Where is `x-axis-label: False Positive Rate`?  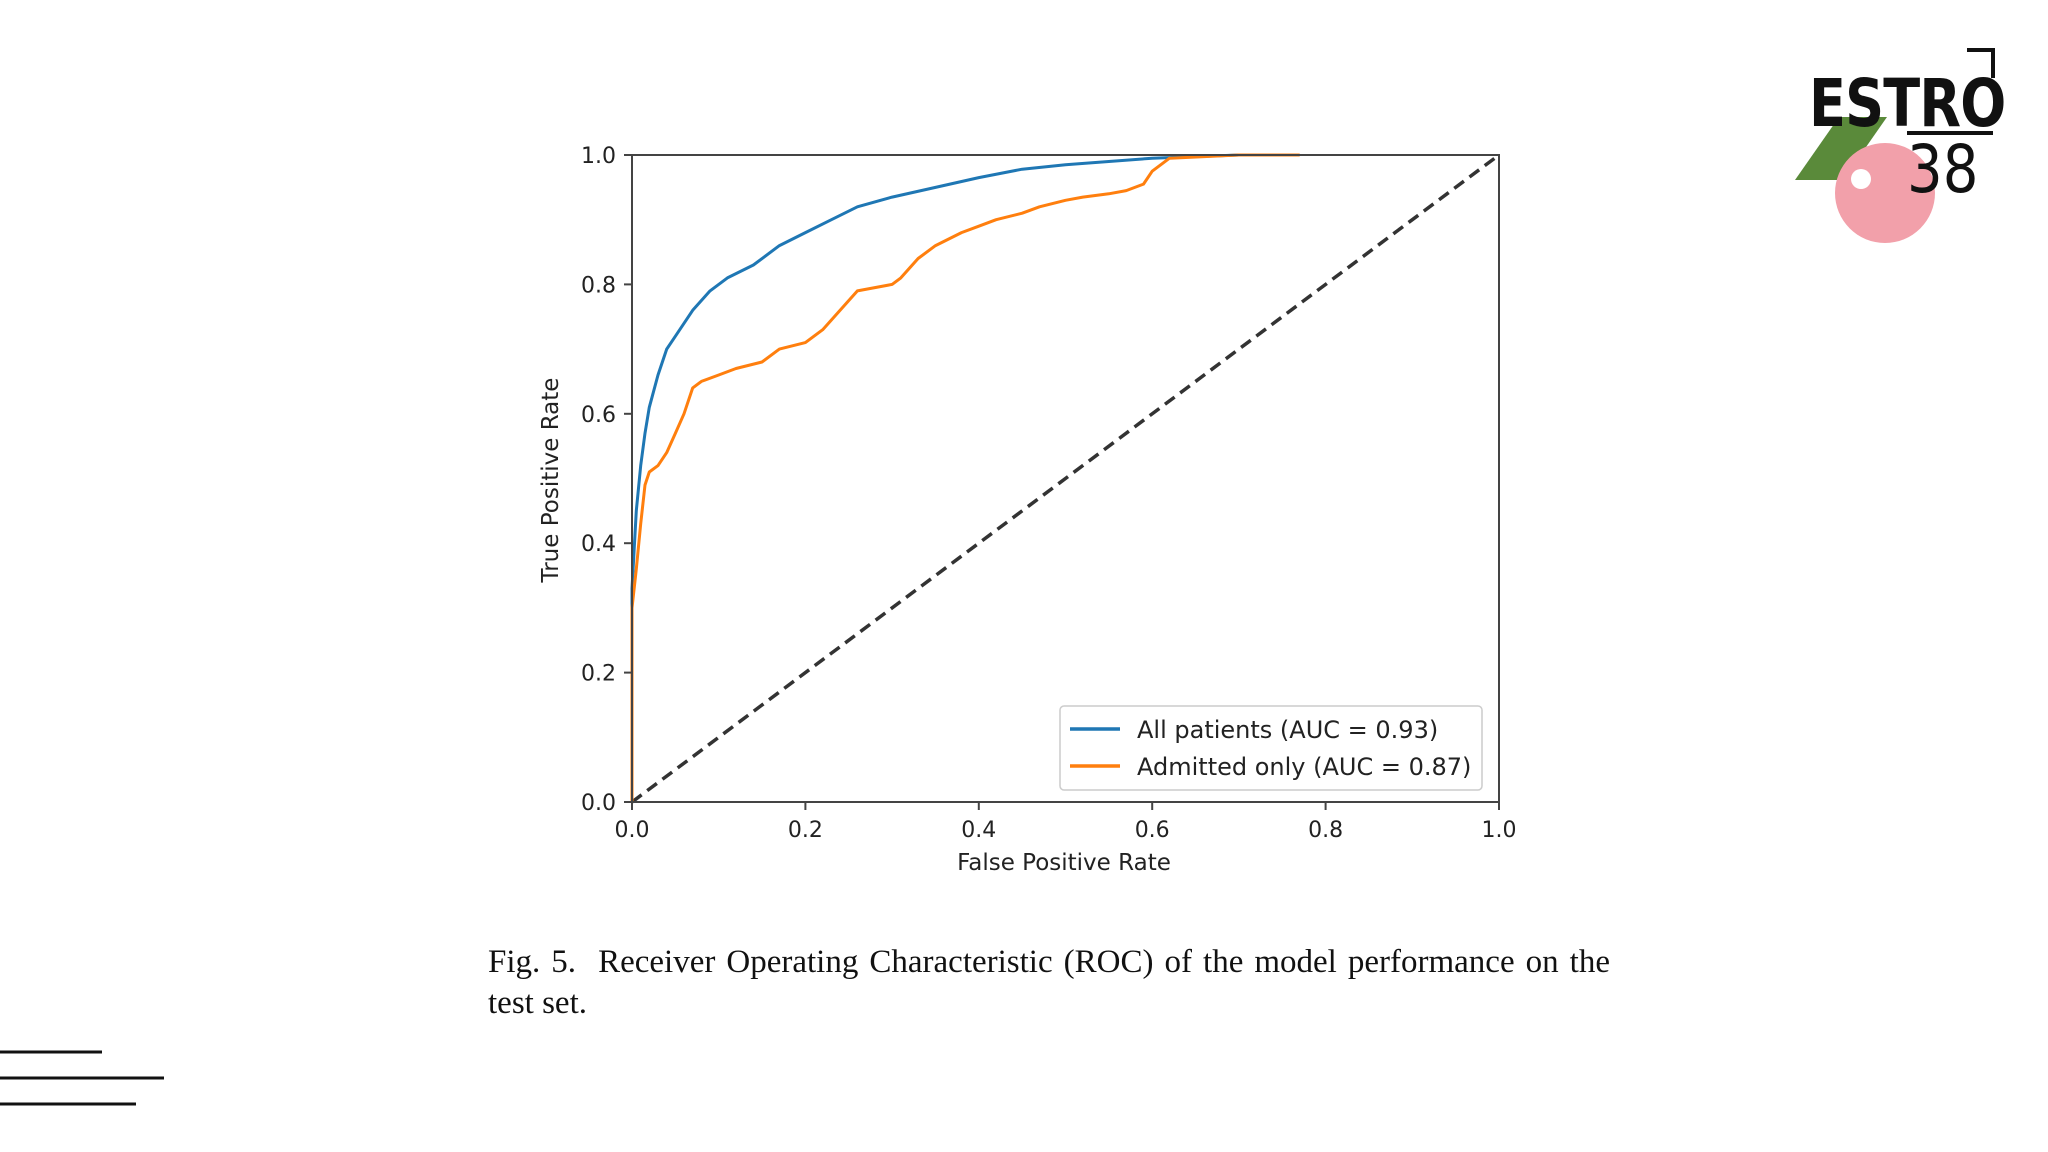
x-axis-label: False Positive Rate is located at coordinates (1064, 863).